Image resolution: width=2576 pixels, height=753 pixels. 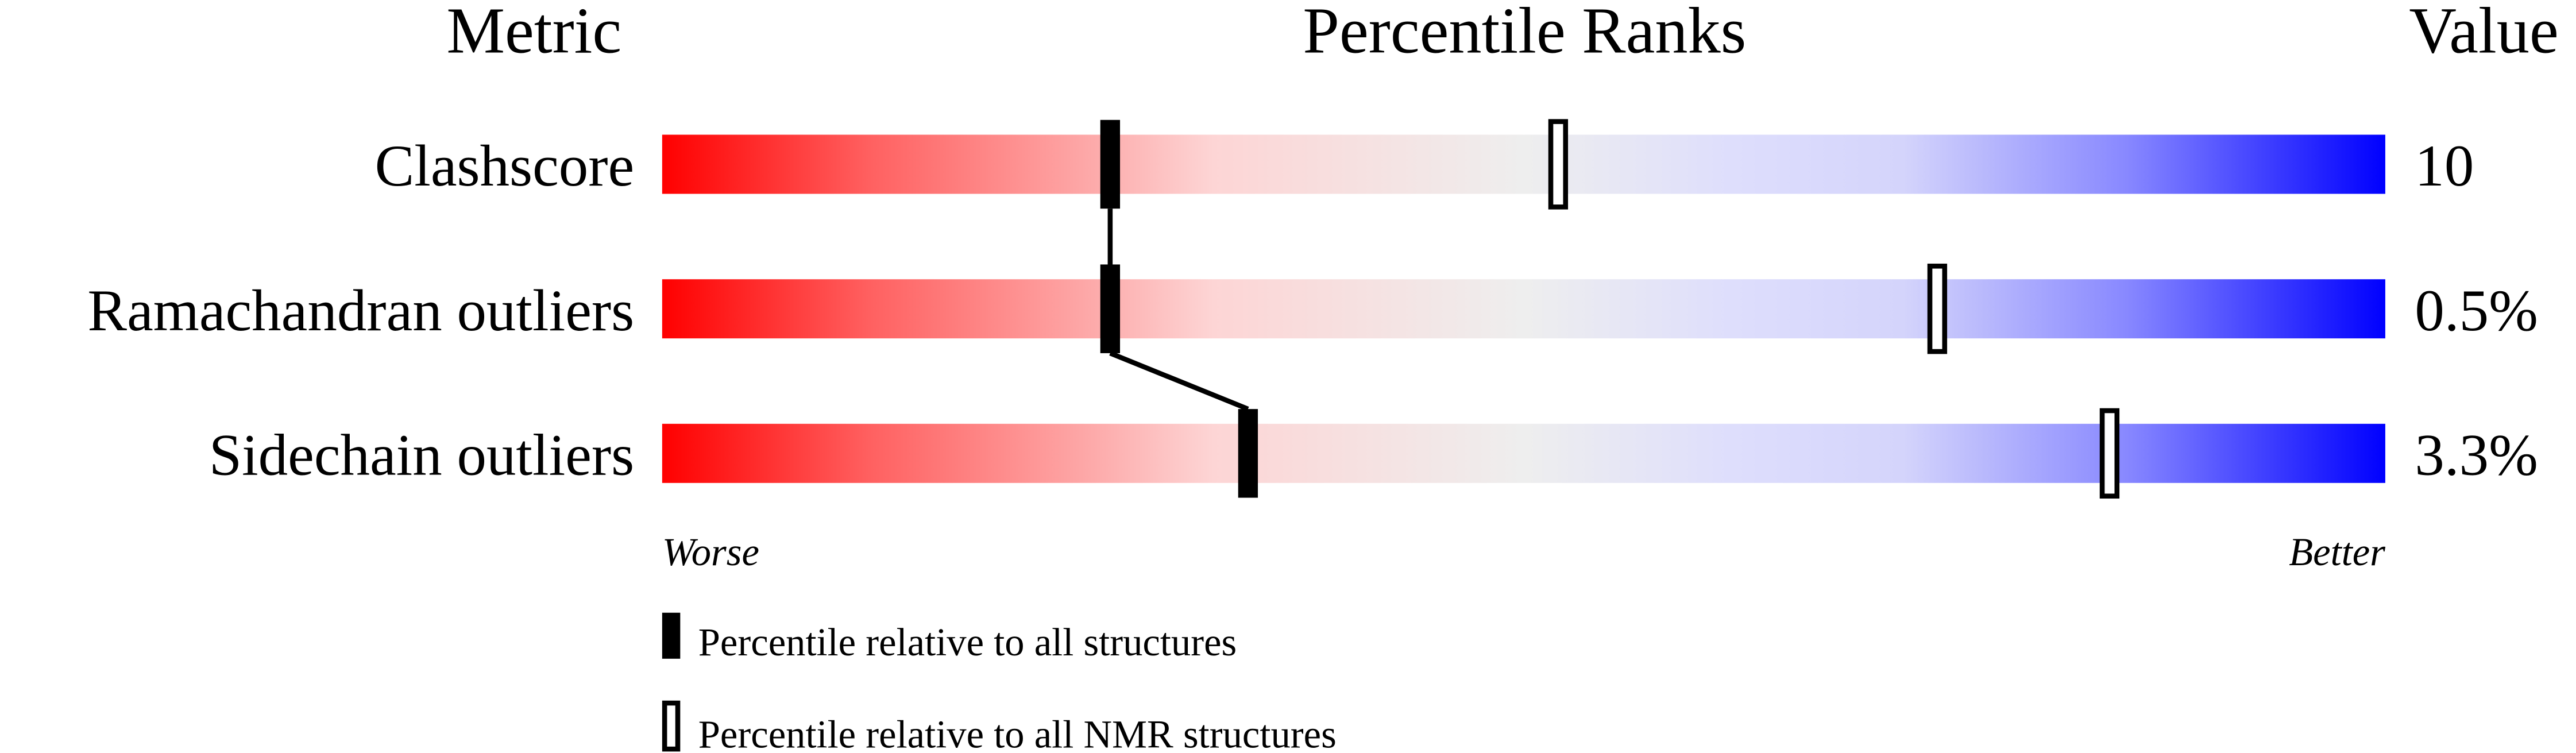 I want to click on metric-value: 10, so click(x=2444, y=166).